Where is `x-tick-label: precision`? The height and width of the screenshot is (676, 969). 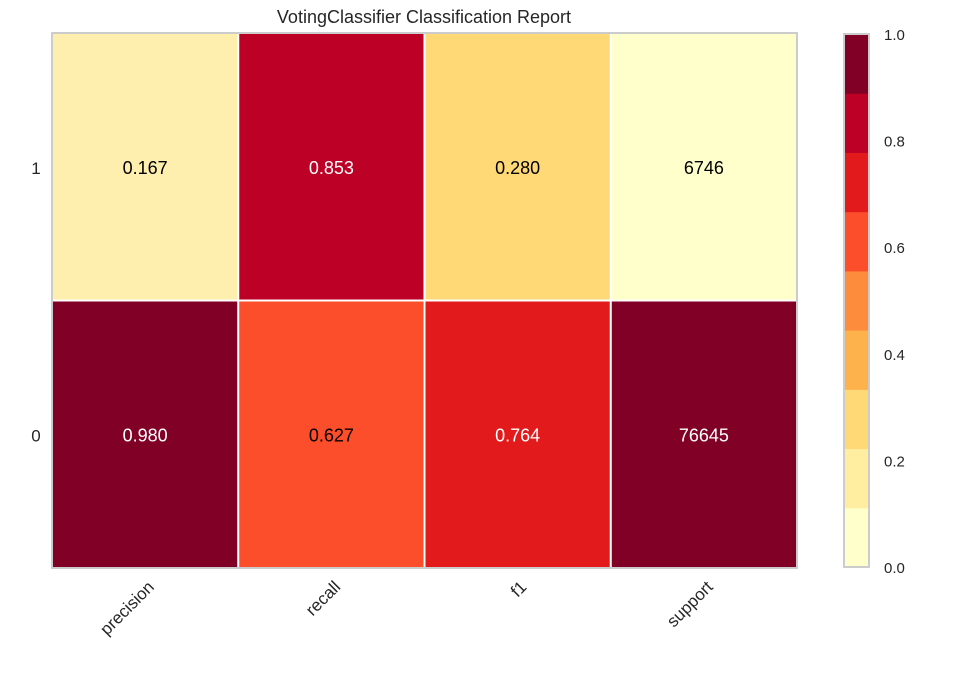 x-tick-label: precision is located at coordinates (127, 608).